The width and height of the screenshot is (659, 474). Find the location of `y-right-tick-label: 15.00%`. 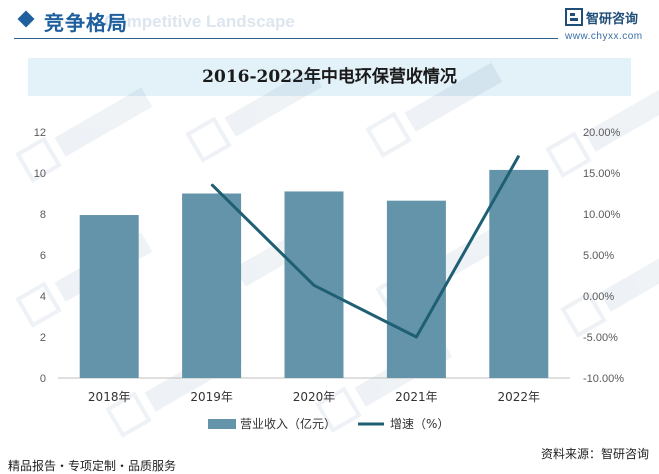

y-right-tick-label: 15.00% is located at coordinates (602, 174).